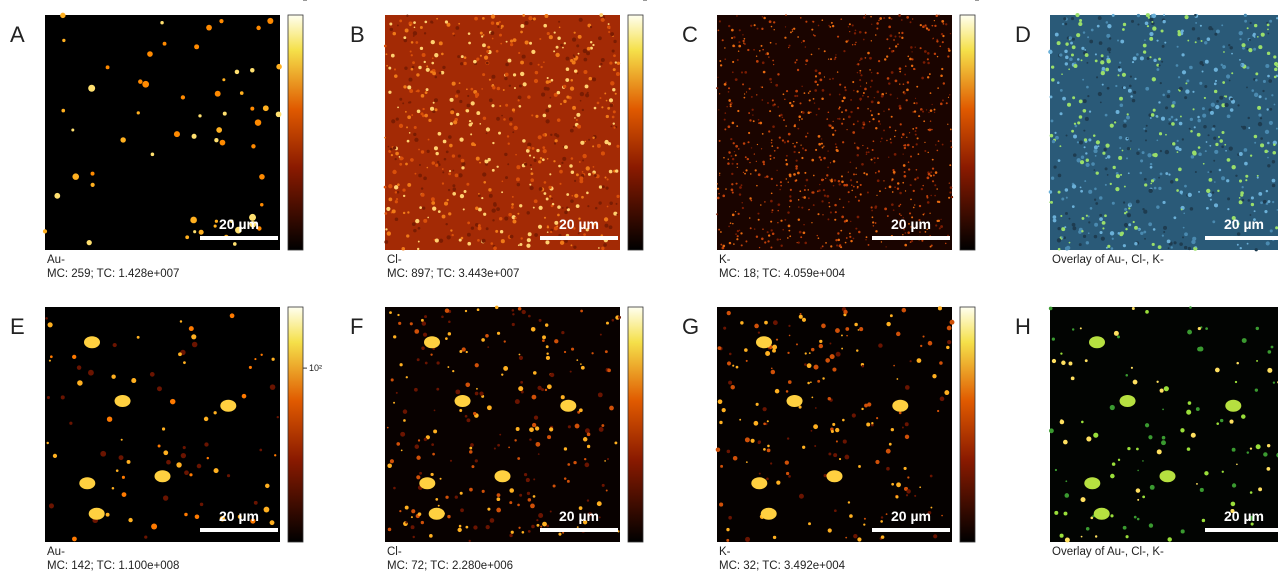  What do you see at coordinates (295, 132) in the screenshot?
I see `colorbar` at bounding box center [295, 132].